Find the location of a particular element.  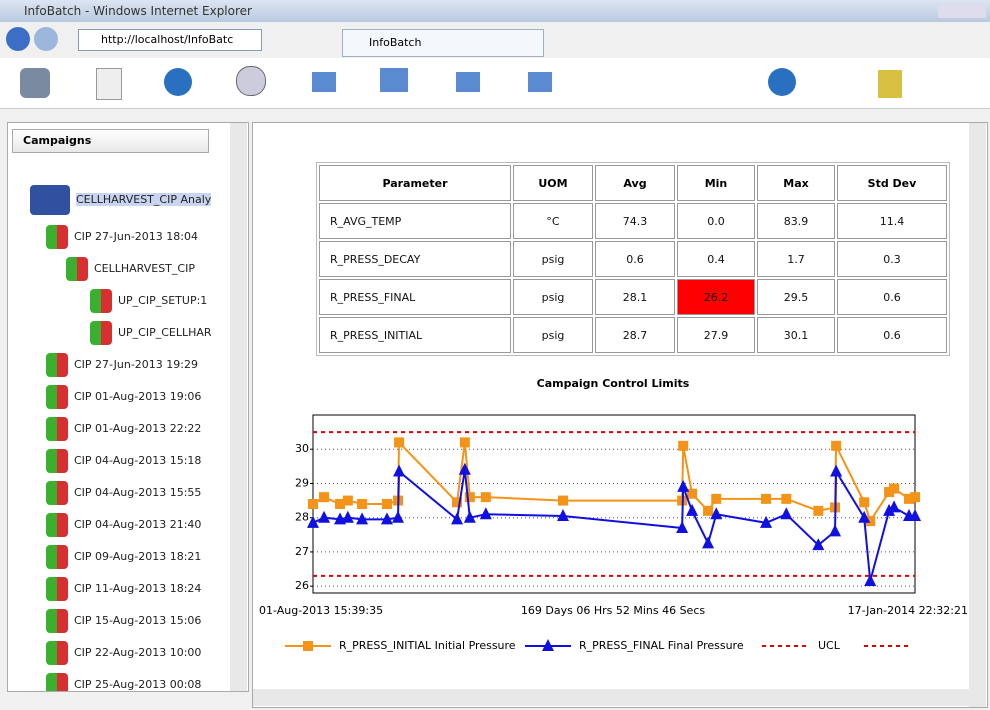

table-cell: 83.9 is located at coordinates (796, 221).